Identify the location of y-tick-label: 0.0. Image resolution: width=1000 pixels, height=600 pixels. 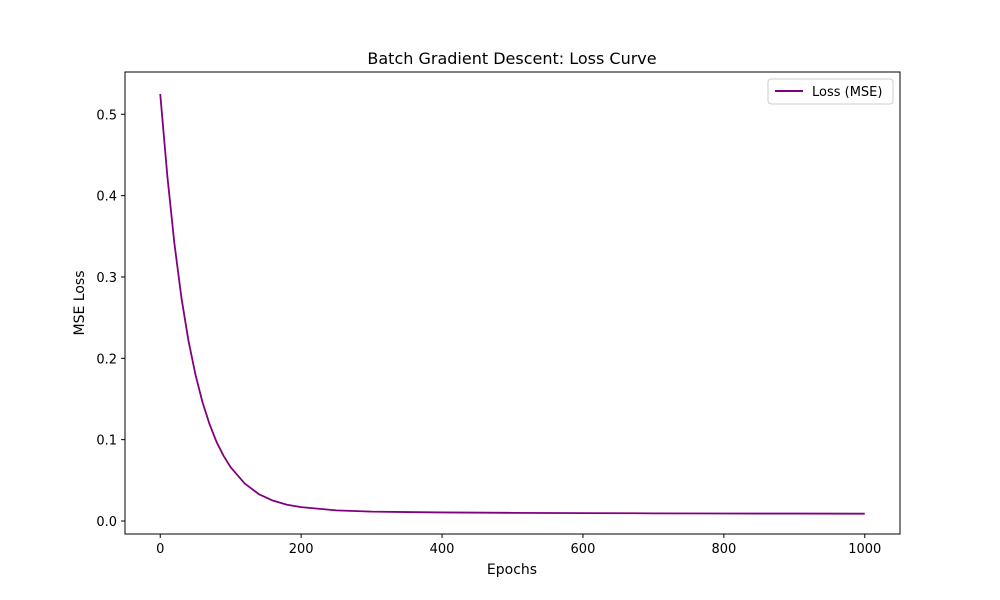
(106, 522).